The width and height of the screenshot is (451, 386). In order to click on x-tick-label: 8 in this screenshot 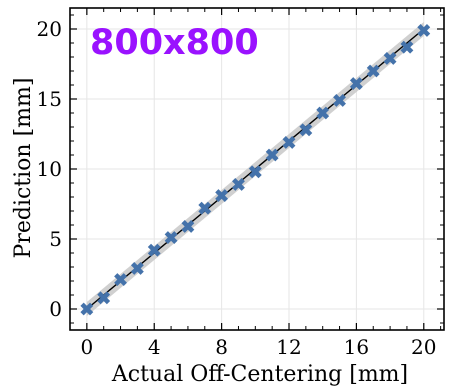, I will do `click(221, 347)`.